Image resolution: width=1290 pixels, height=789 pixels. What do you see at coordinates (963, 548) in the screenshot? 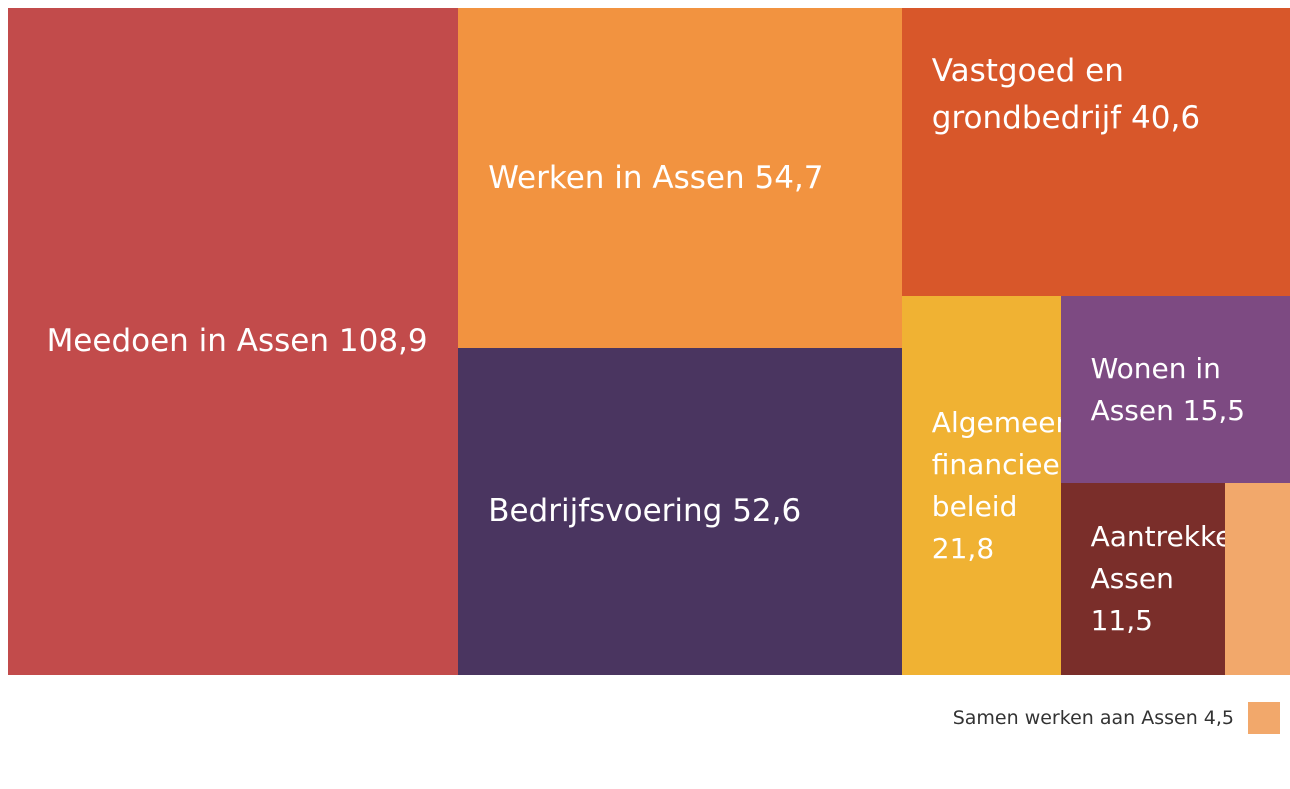
I see `cell-value: 21,8` at bounding box center [963, 548].